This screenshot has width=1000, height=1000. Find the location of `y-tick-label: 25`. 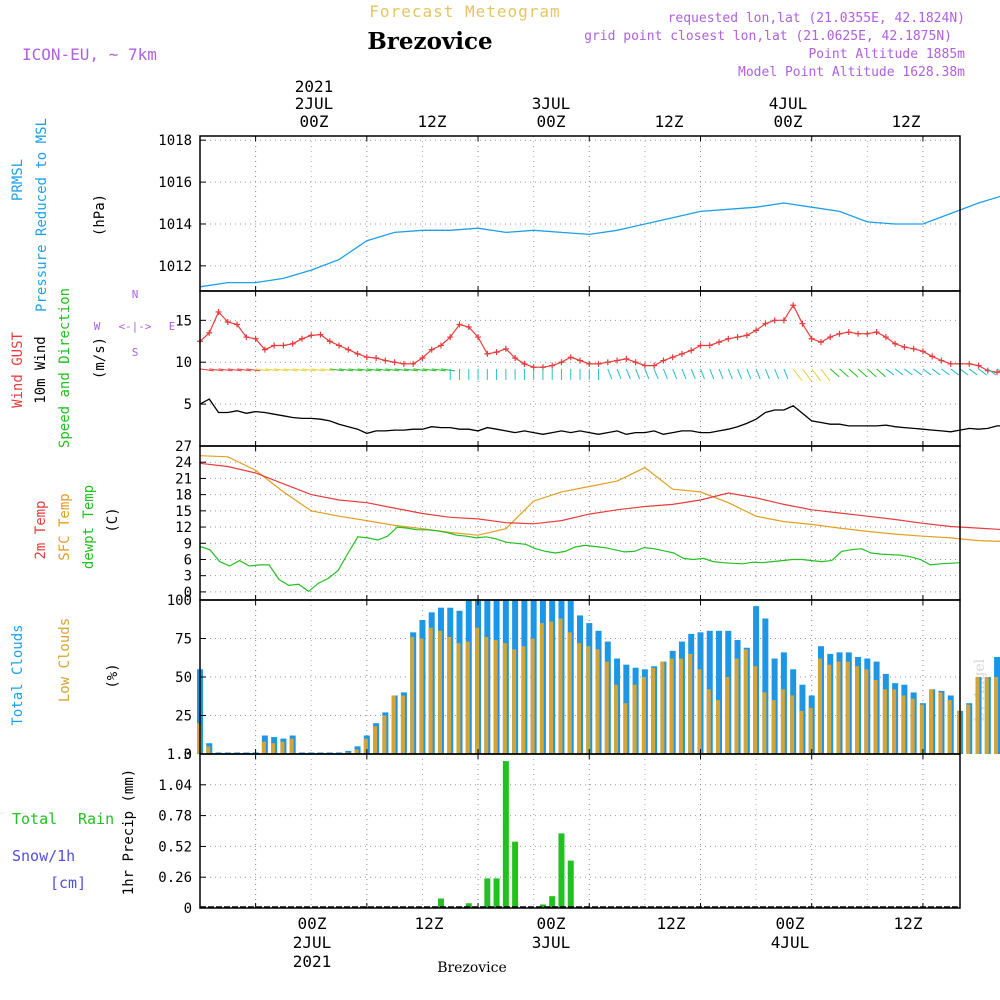

y-tick-label: 25 is located at coordinates (183, 717).